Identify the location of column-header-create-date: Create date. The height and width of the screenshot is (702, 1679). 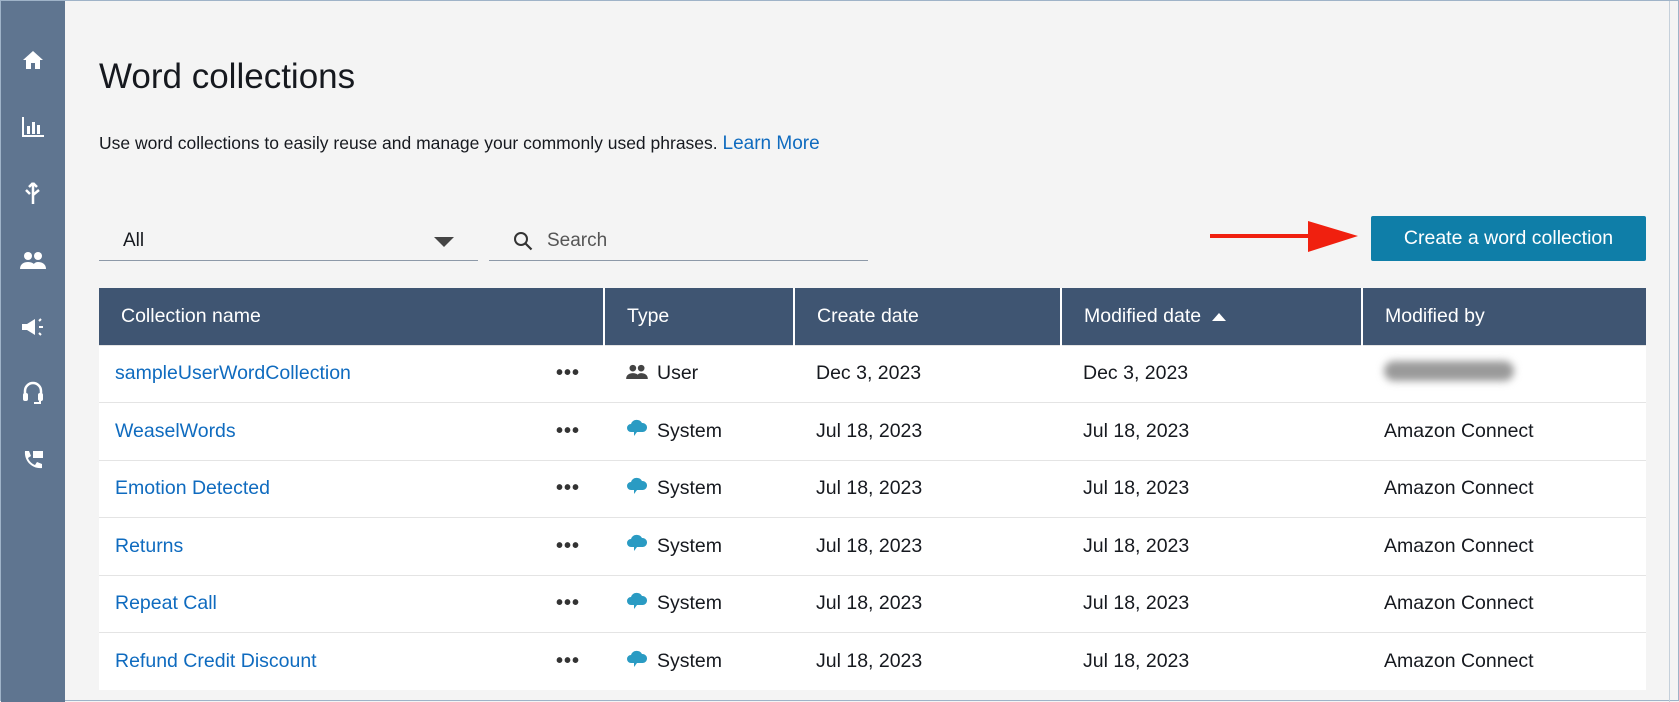
(927, 316).